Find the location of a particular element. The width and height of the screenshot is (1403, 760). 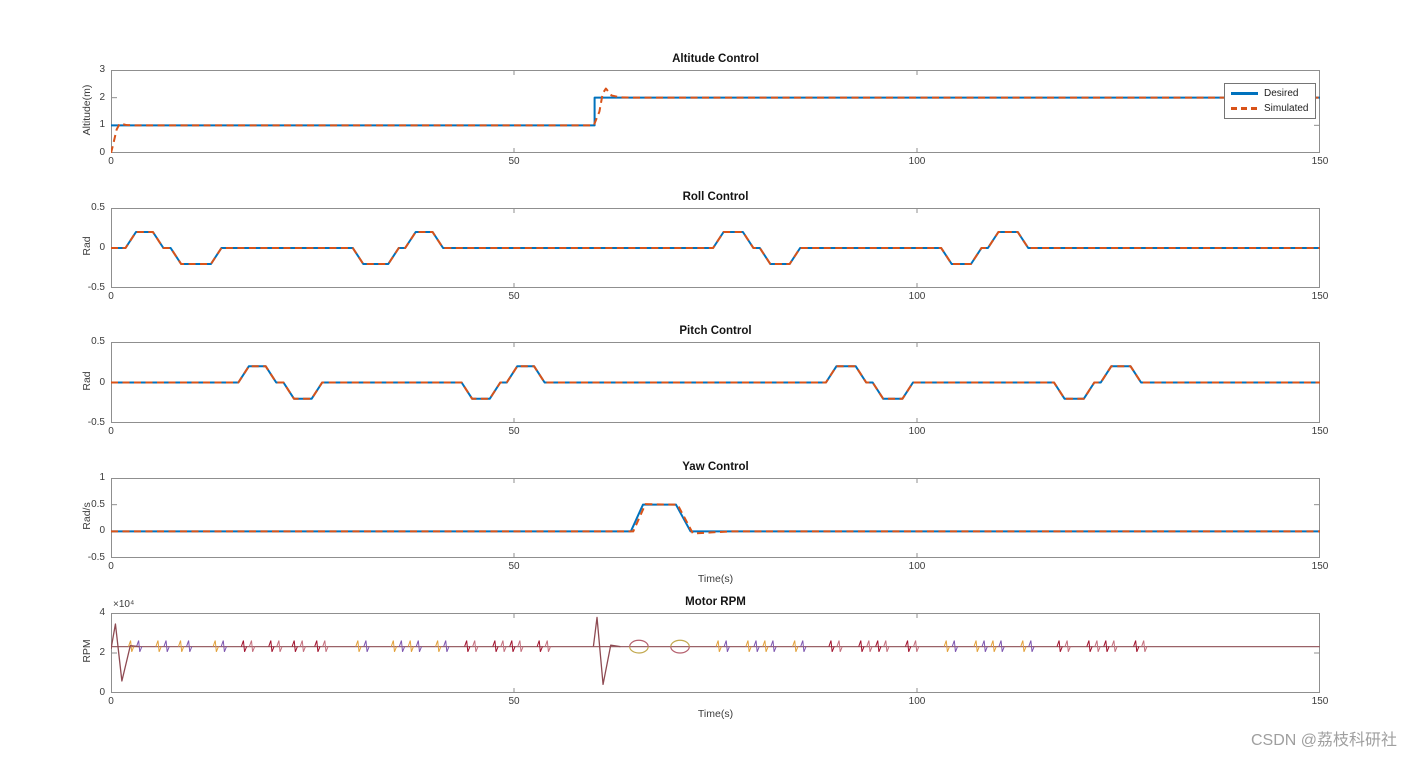

plot-title: Roll Control is located at coordinates (715, 197).